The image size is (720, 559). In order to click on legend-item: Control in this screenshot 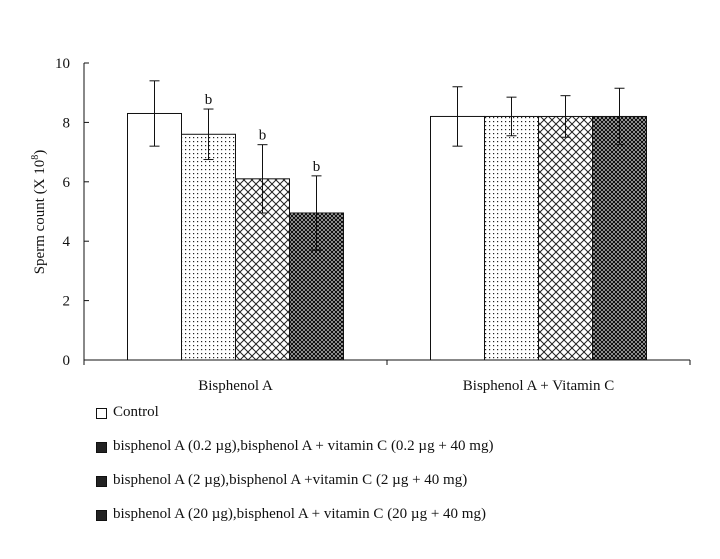, I will do `click(294, 421)`.